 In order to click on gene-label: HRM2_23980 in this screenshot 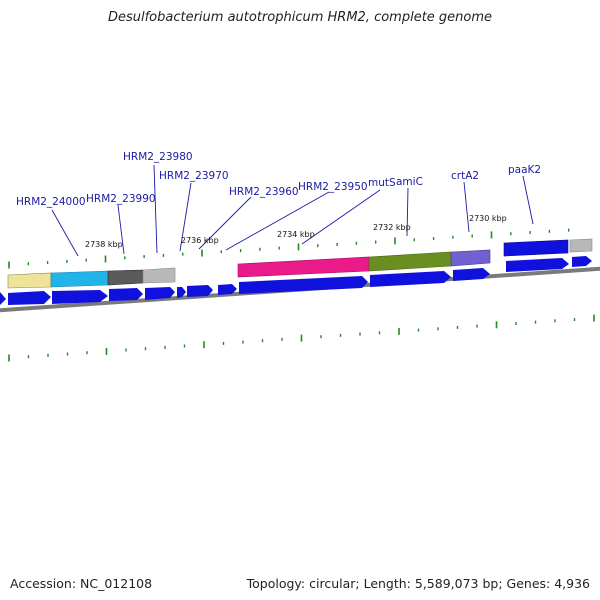, I will do `click(158, 157)`.